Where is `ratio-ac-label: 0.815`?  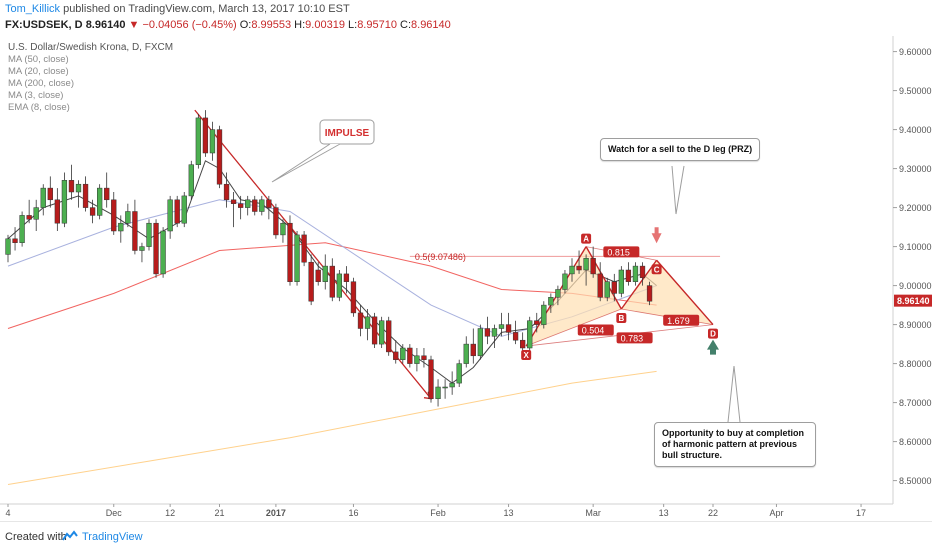 ratio-ac-label: 0.815 is located at coordinates (618, 252).